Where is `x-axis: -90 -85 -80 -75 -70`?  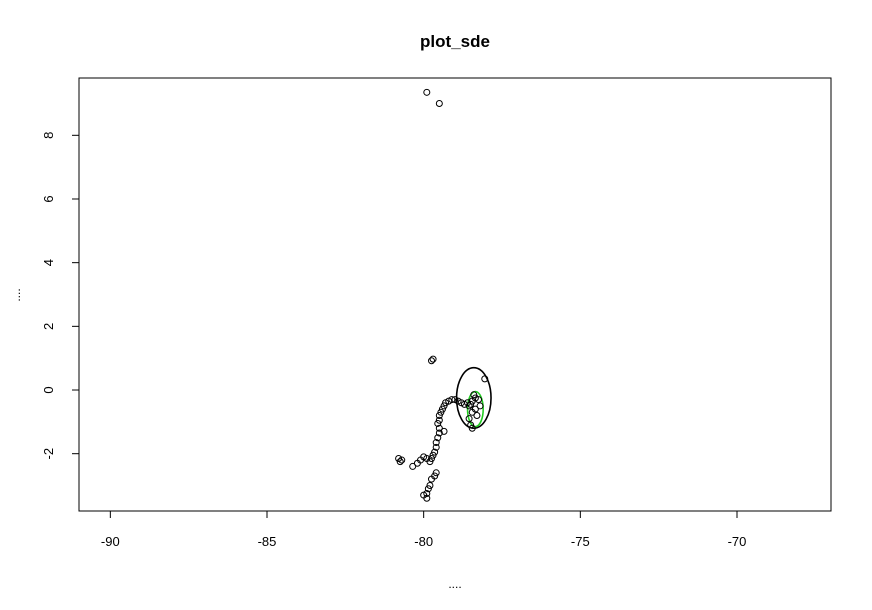
x-axis: -90 -85 -80 -75 -70 is located at coordinates (424, 529).